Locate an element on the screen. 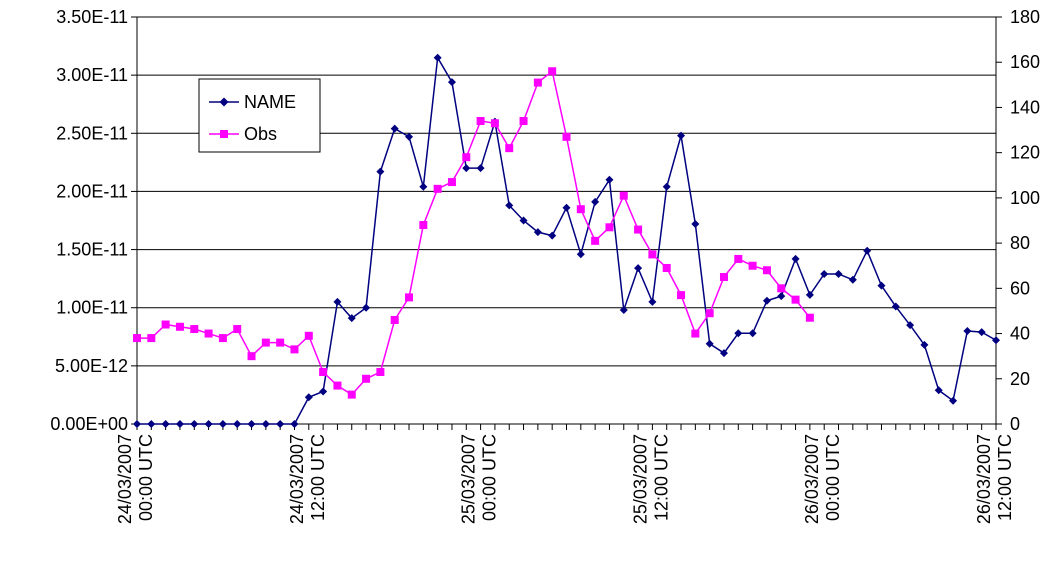  y-right-tick-label: 120 is located at coordinates (1025, 153).